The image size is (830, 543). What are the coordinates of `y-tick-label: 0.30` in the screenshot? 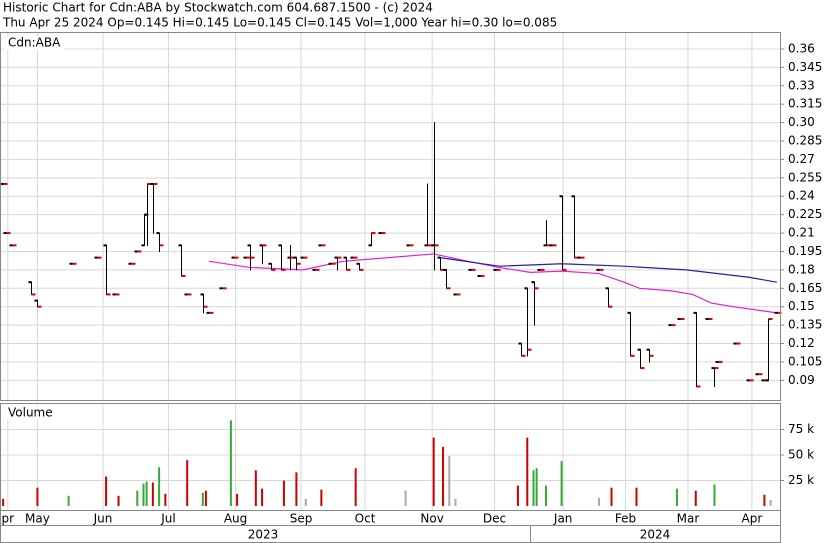 It's located at (801, 122).